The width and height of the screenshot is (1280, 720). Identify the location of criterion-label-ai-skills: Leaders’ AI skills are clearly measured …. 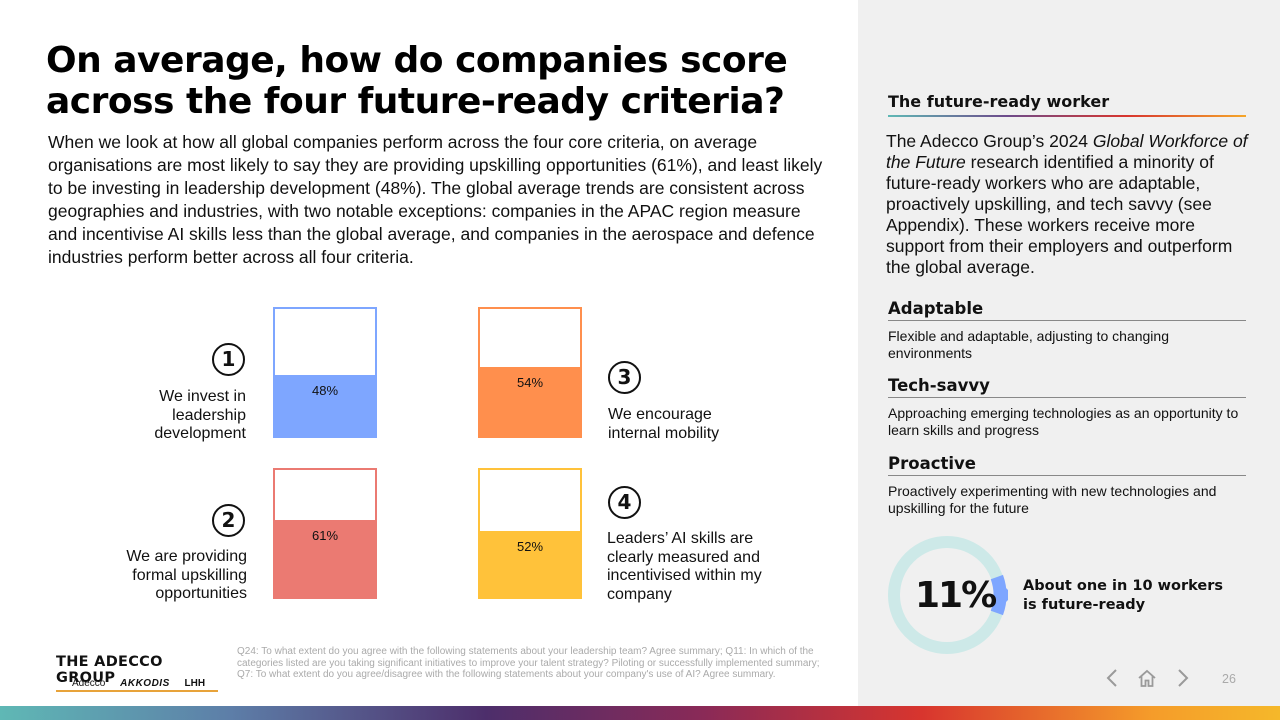
(684, 566).